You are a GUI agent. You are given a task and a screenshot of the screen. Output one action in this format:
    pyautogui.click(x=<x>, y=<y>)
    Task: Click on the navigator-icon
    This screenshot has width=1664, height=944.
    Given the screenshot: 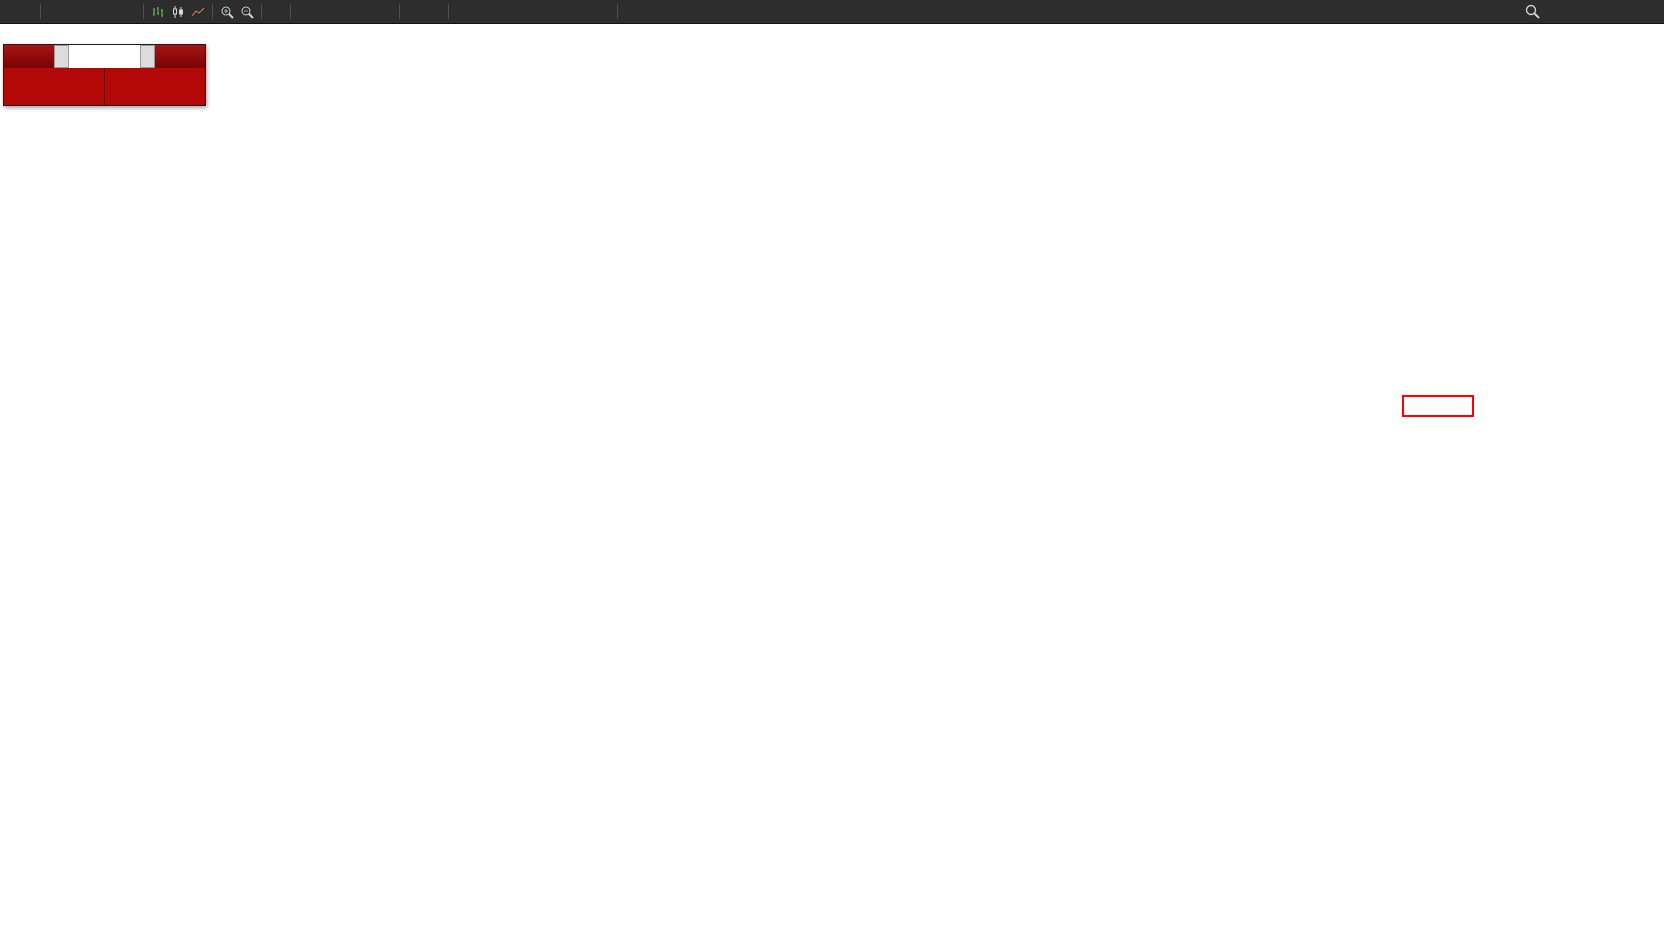 What is the action you would take?
    pyautogui.click(x=95, y=12)
    